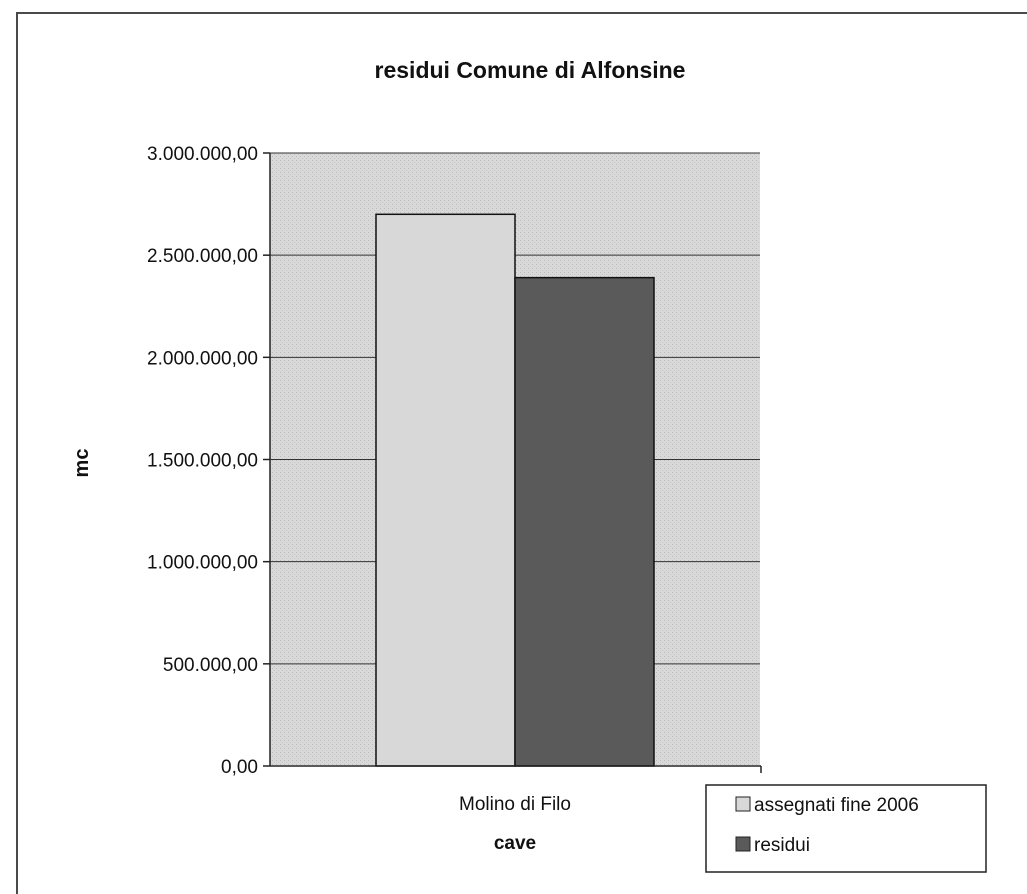 Image resolution: width=1027 pixels, height=894 pixels. I want to click on bar-residui, so click(584, 521).